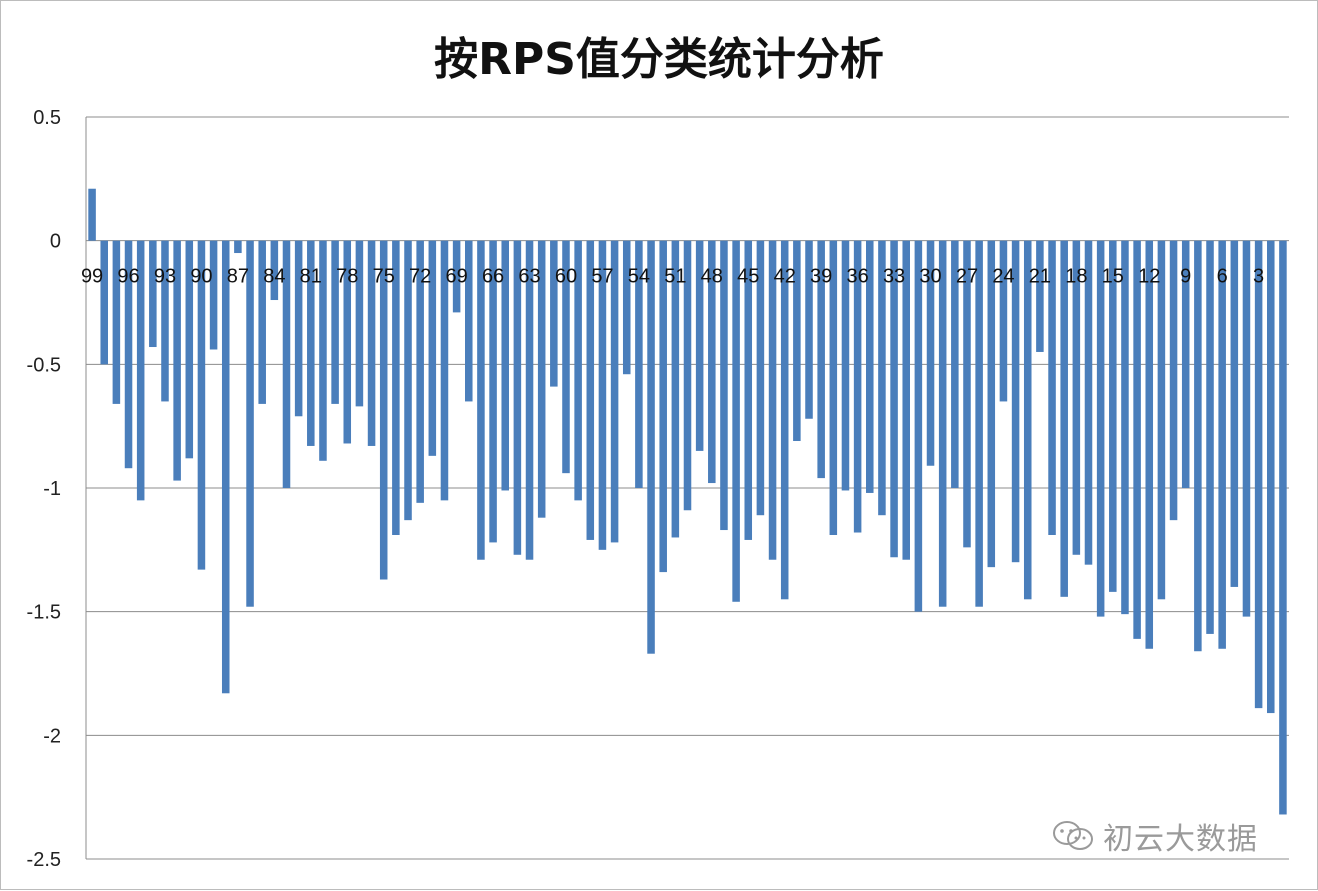  Describe the element at coordinates (347, 277) in the screenshot. I see `x-tick-label: 78` at that location.